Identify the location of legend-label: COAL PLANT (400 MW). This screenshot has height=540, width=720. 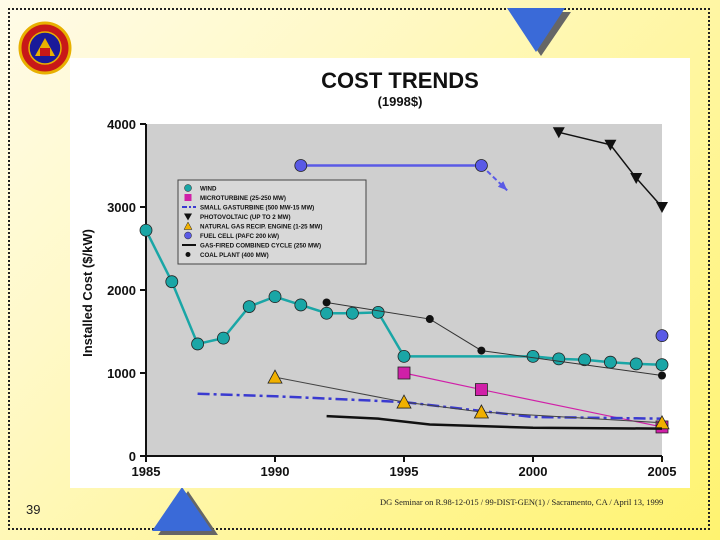
(234, 255).